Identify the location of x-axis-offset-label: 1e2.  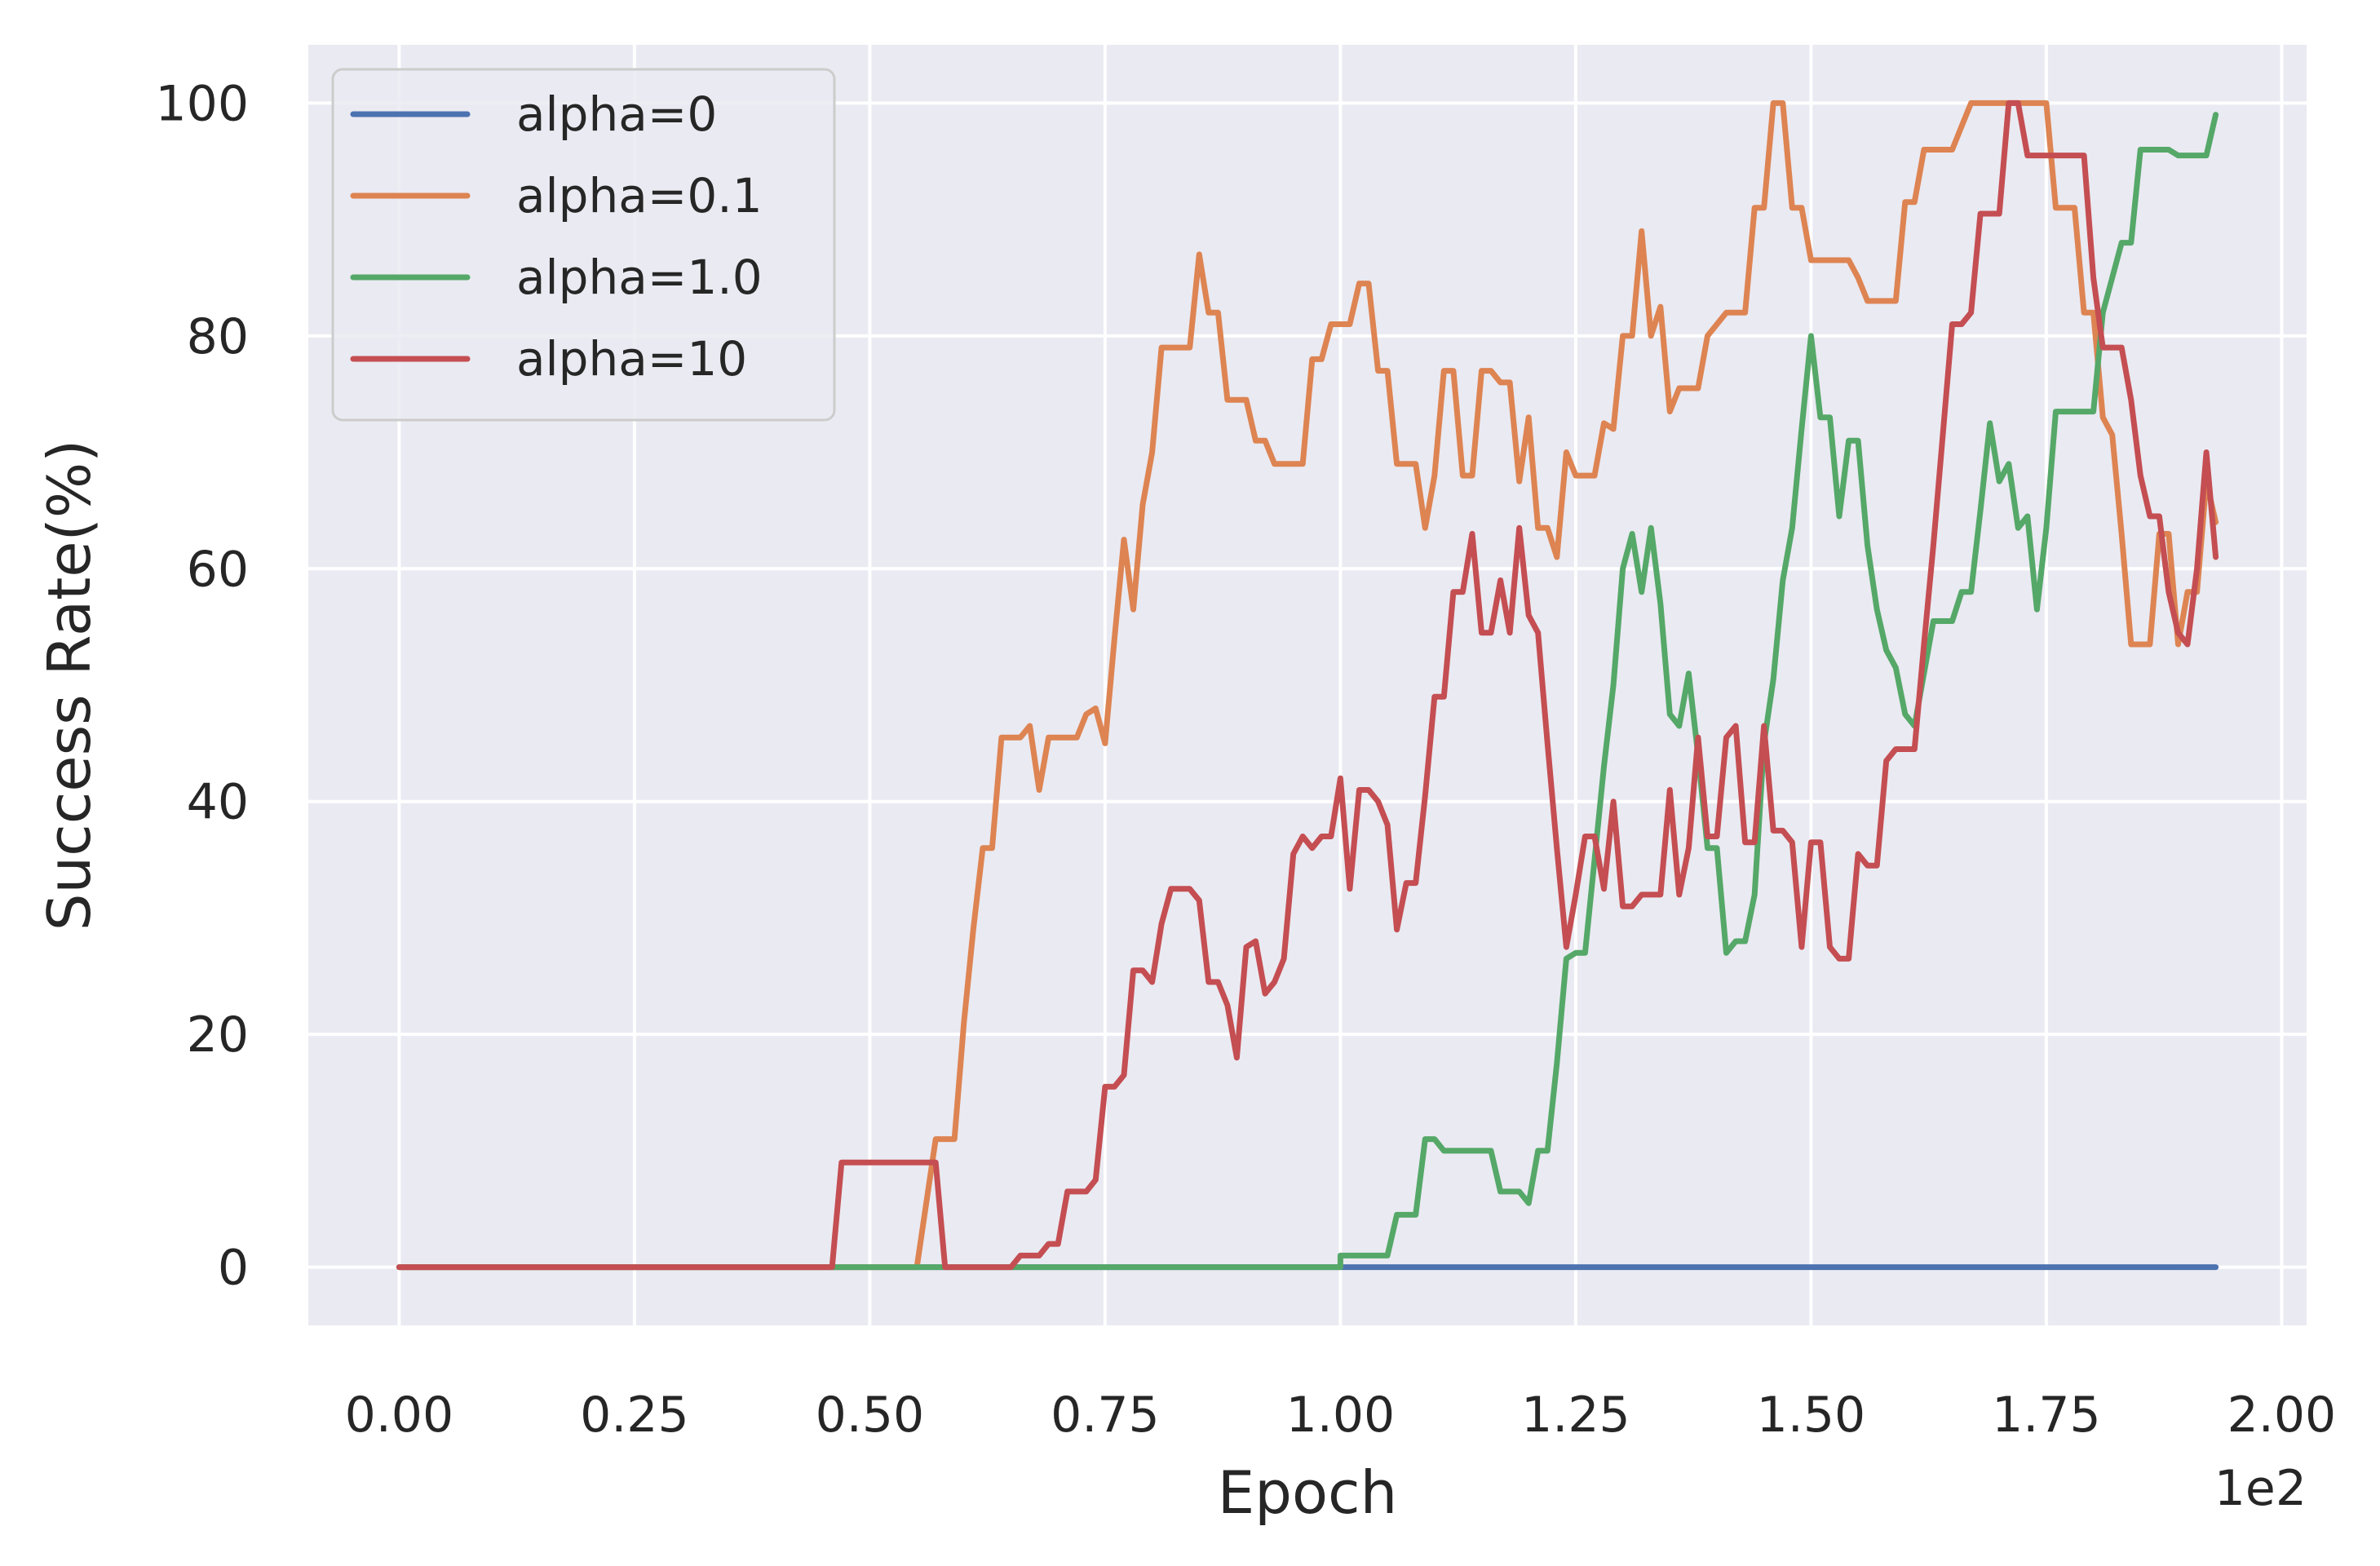
(2260, 1488).